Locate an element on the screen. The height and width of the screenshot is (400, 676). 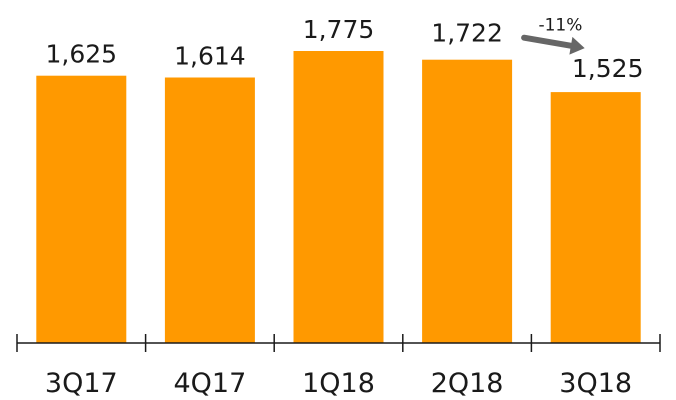
bar-4q17 is located at coordinates (209, 210).